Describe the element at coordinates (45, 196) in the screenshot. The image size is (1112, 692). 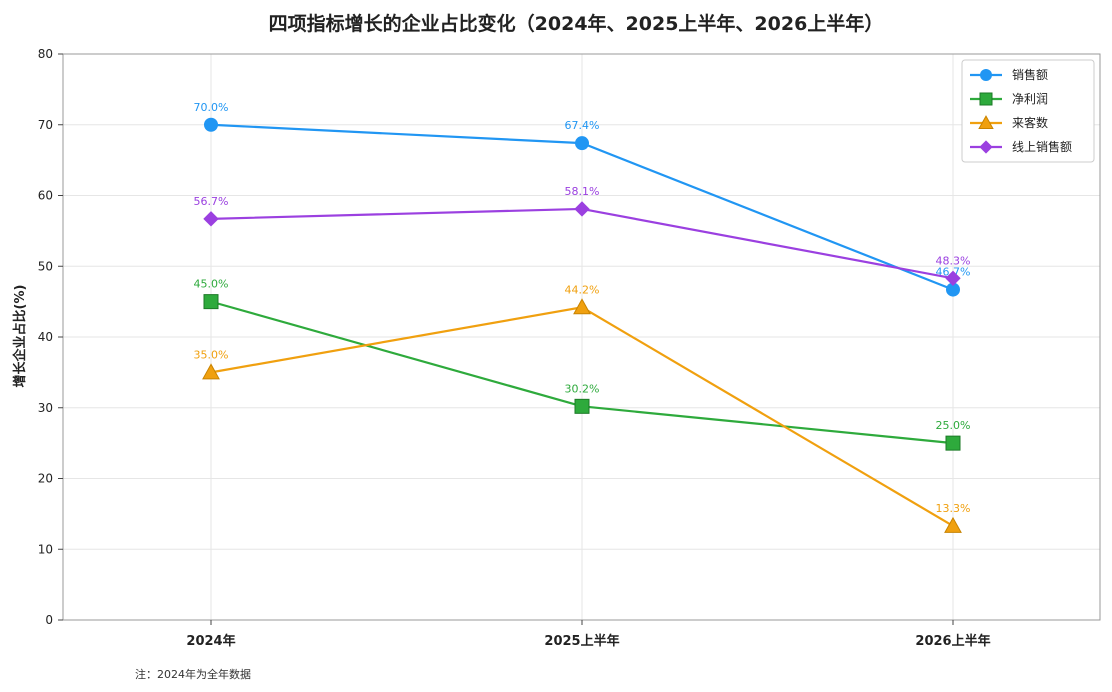
I see `y-tick-label-60: 60` at that location.